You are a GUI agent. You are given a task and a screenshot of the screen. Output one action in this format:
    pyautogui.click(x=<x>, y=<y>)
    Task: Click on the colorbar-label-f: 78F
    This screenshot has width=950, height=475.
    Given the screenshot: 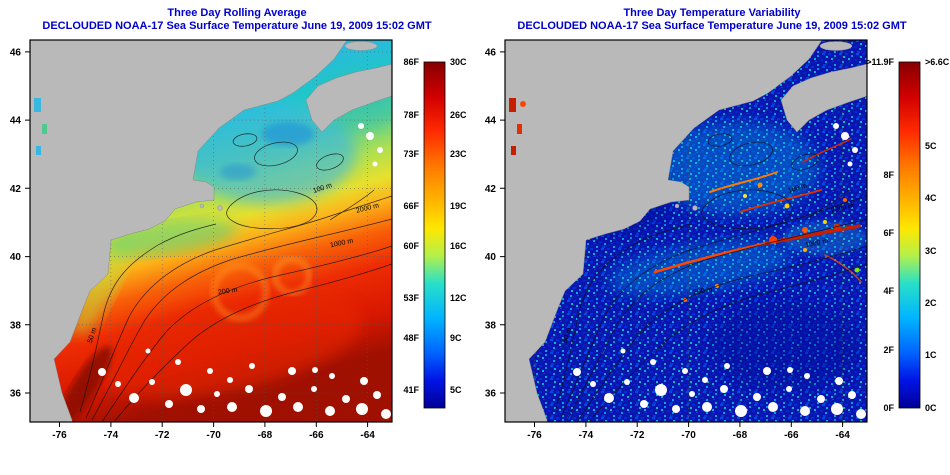 What is the action you would take?
    pyautogui.click(x=411, y=115)
    